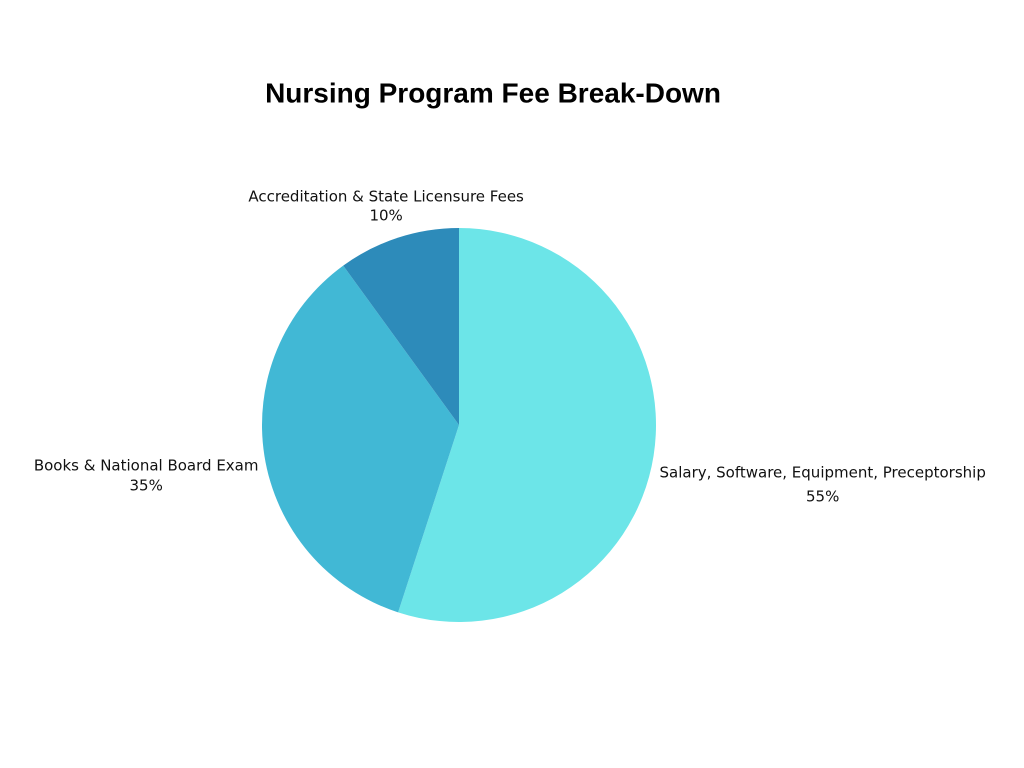 This screenshot has height=768, width=1024. Describe the element at coordinates (146, 465) in the screenshot. I see `slice-label: Books & National Board Exam` at that location.